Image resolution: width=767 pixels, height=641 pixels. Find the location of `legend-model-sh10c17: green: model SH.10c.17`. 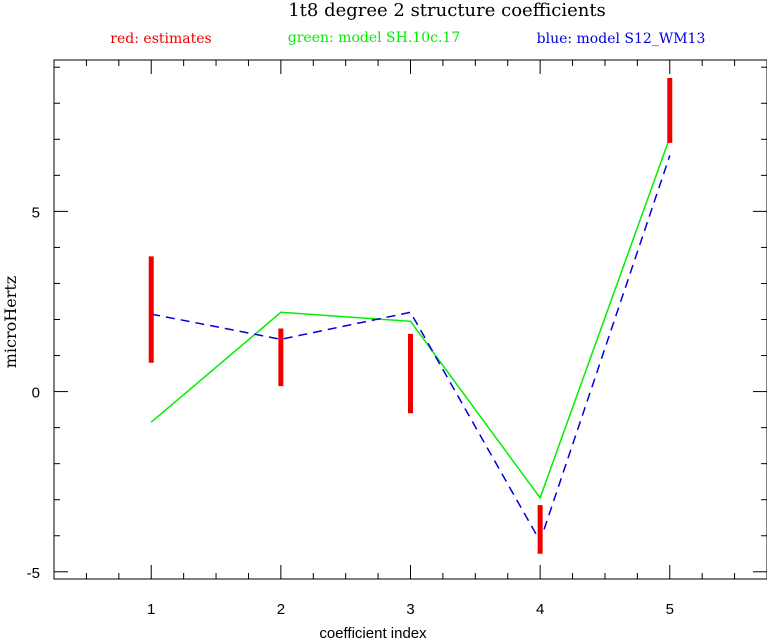

legend-model-sh10c17: green: model SH.10c.17 is located at coordinates (374, 38).